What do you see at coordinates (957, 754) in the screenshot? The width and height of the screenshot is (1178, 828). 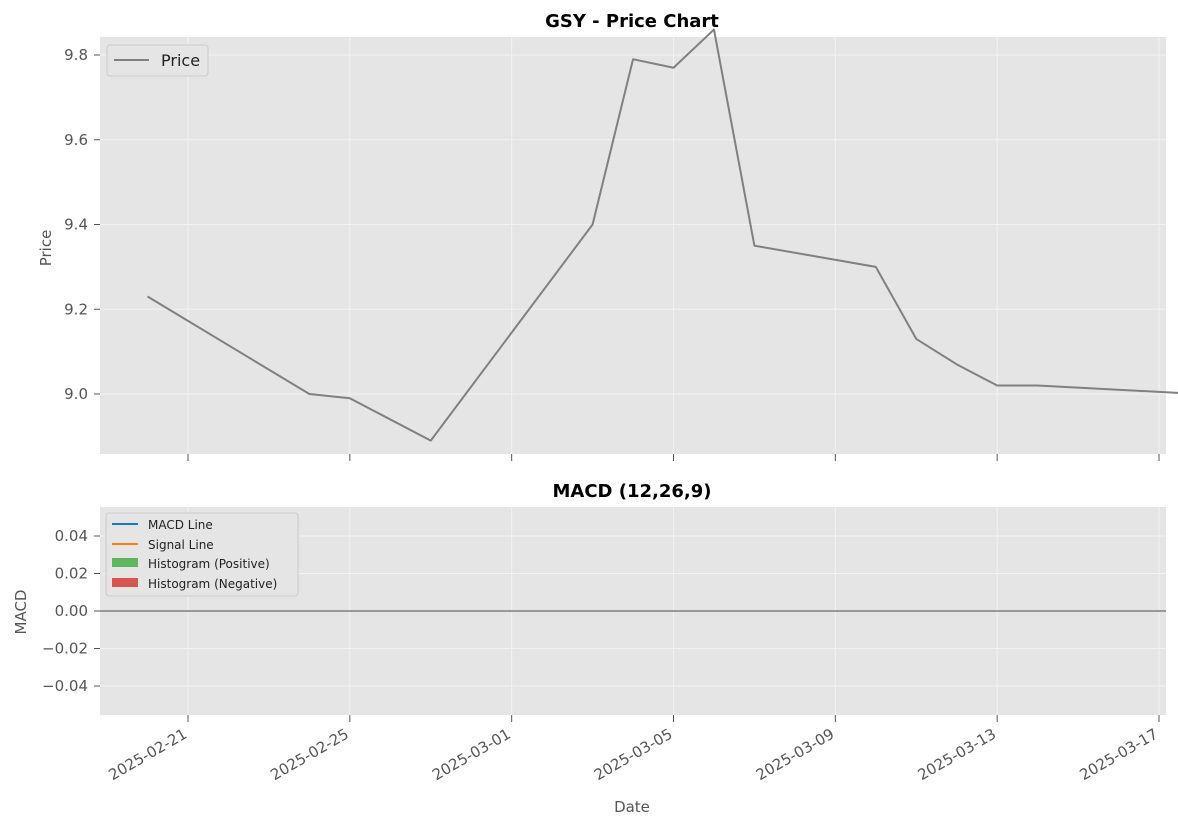 I see `x-tick-label: 2025-03-13` at bounding box center [957, 754].